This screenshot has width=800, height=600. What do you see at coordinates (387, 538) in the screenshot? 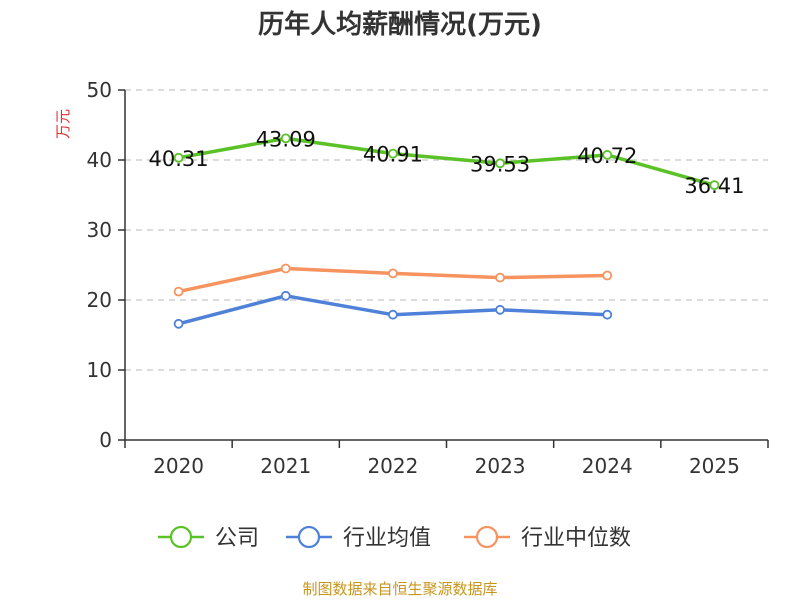
I see `legend-label: 行业均值` at bounding box center [387, 538].